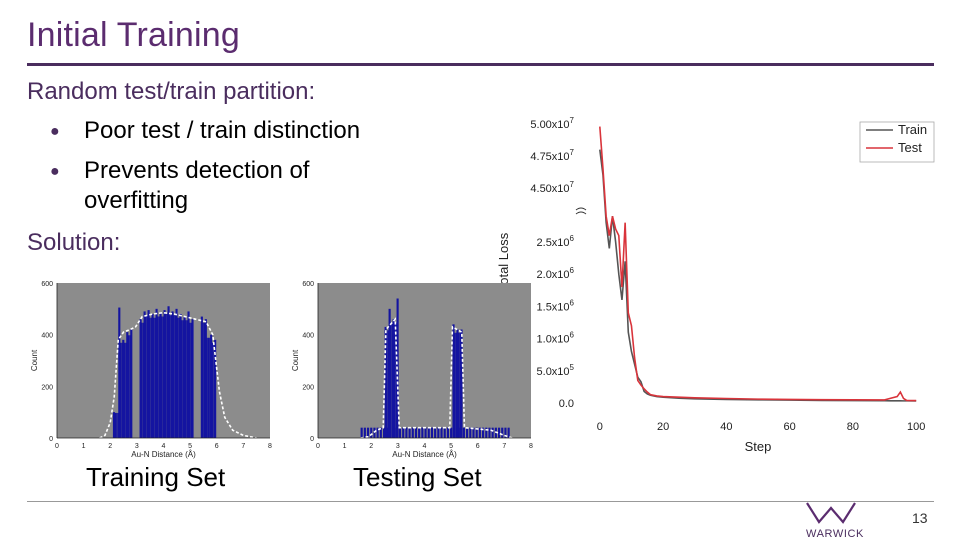 The image size is (960, 540). I want to click on x-tick-label: 40, so click(726, 427).